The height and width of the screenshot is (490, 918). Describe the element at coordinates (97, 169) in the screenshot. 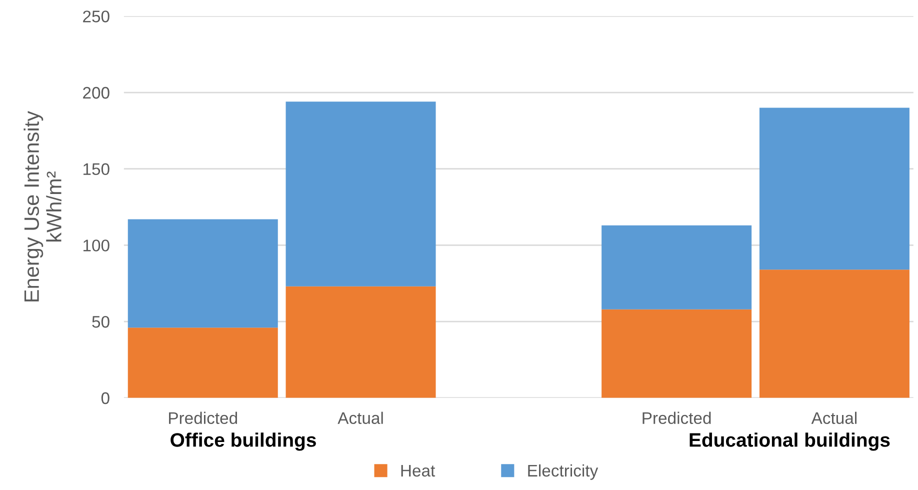

I see `y-tick-label: 150` at that location.